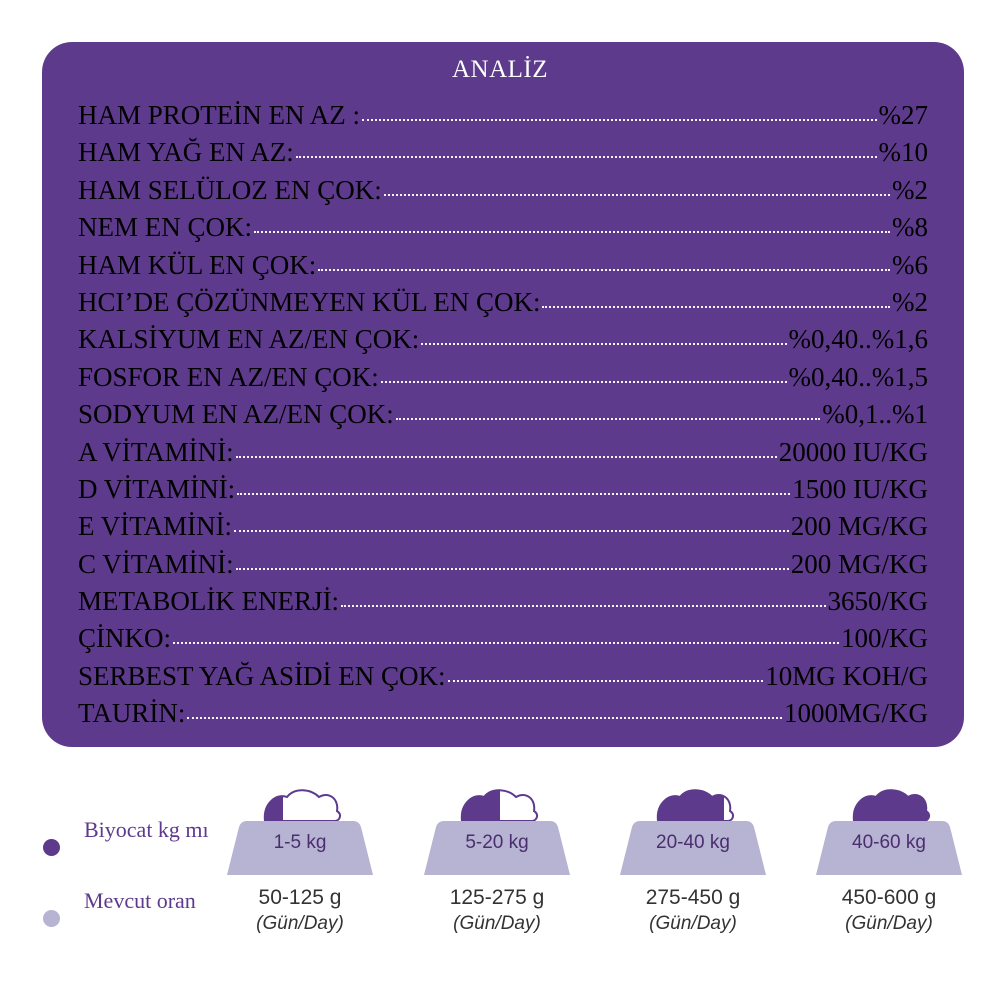 Image resolution: width=1000 pixels, height=1000 pixels. What do you see at coordinates (140, 900) in the screenshot?
I see `legend-label: Mevcut oran` at bounding box center [140, 900].